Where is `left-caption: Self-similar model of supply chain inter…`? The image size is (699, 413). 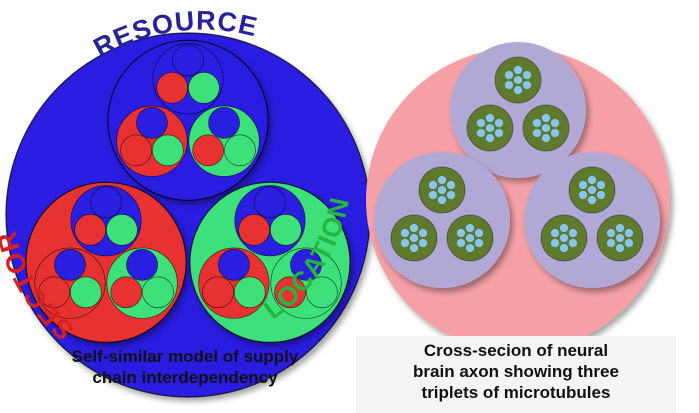 left-caption: Self-similar model of supply chain inter… is located at coordinates (185, 367).